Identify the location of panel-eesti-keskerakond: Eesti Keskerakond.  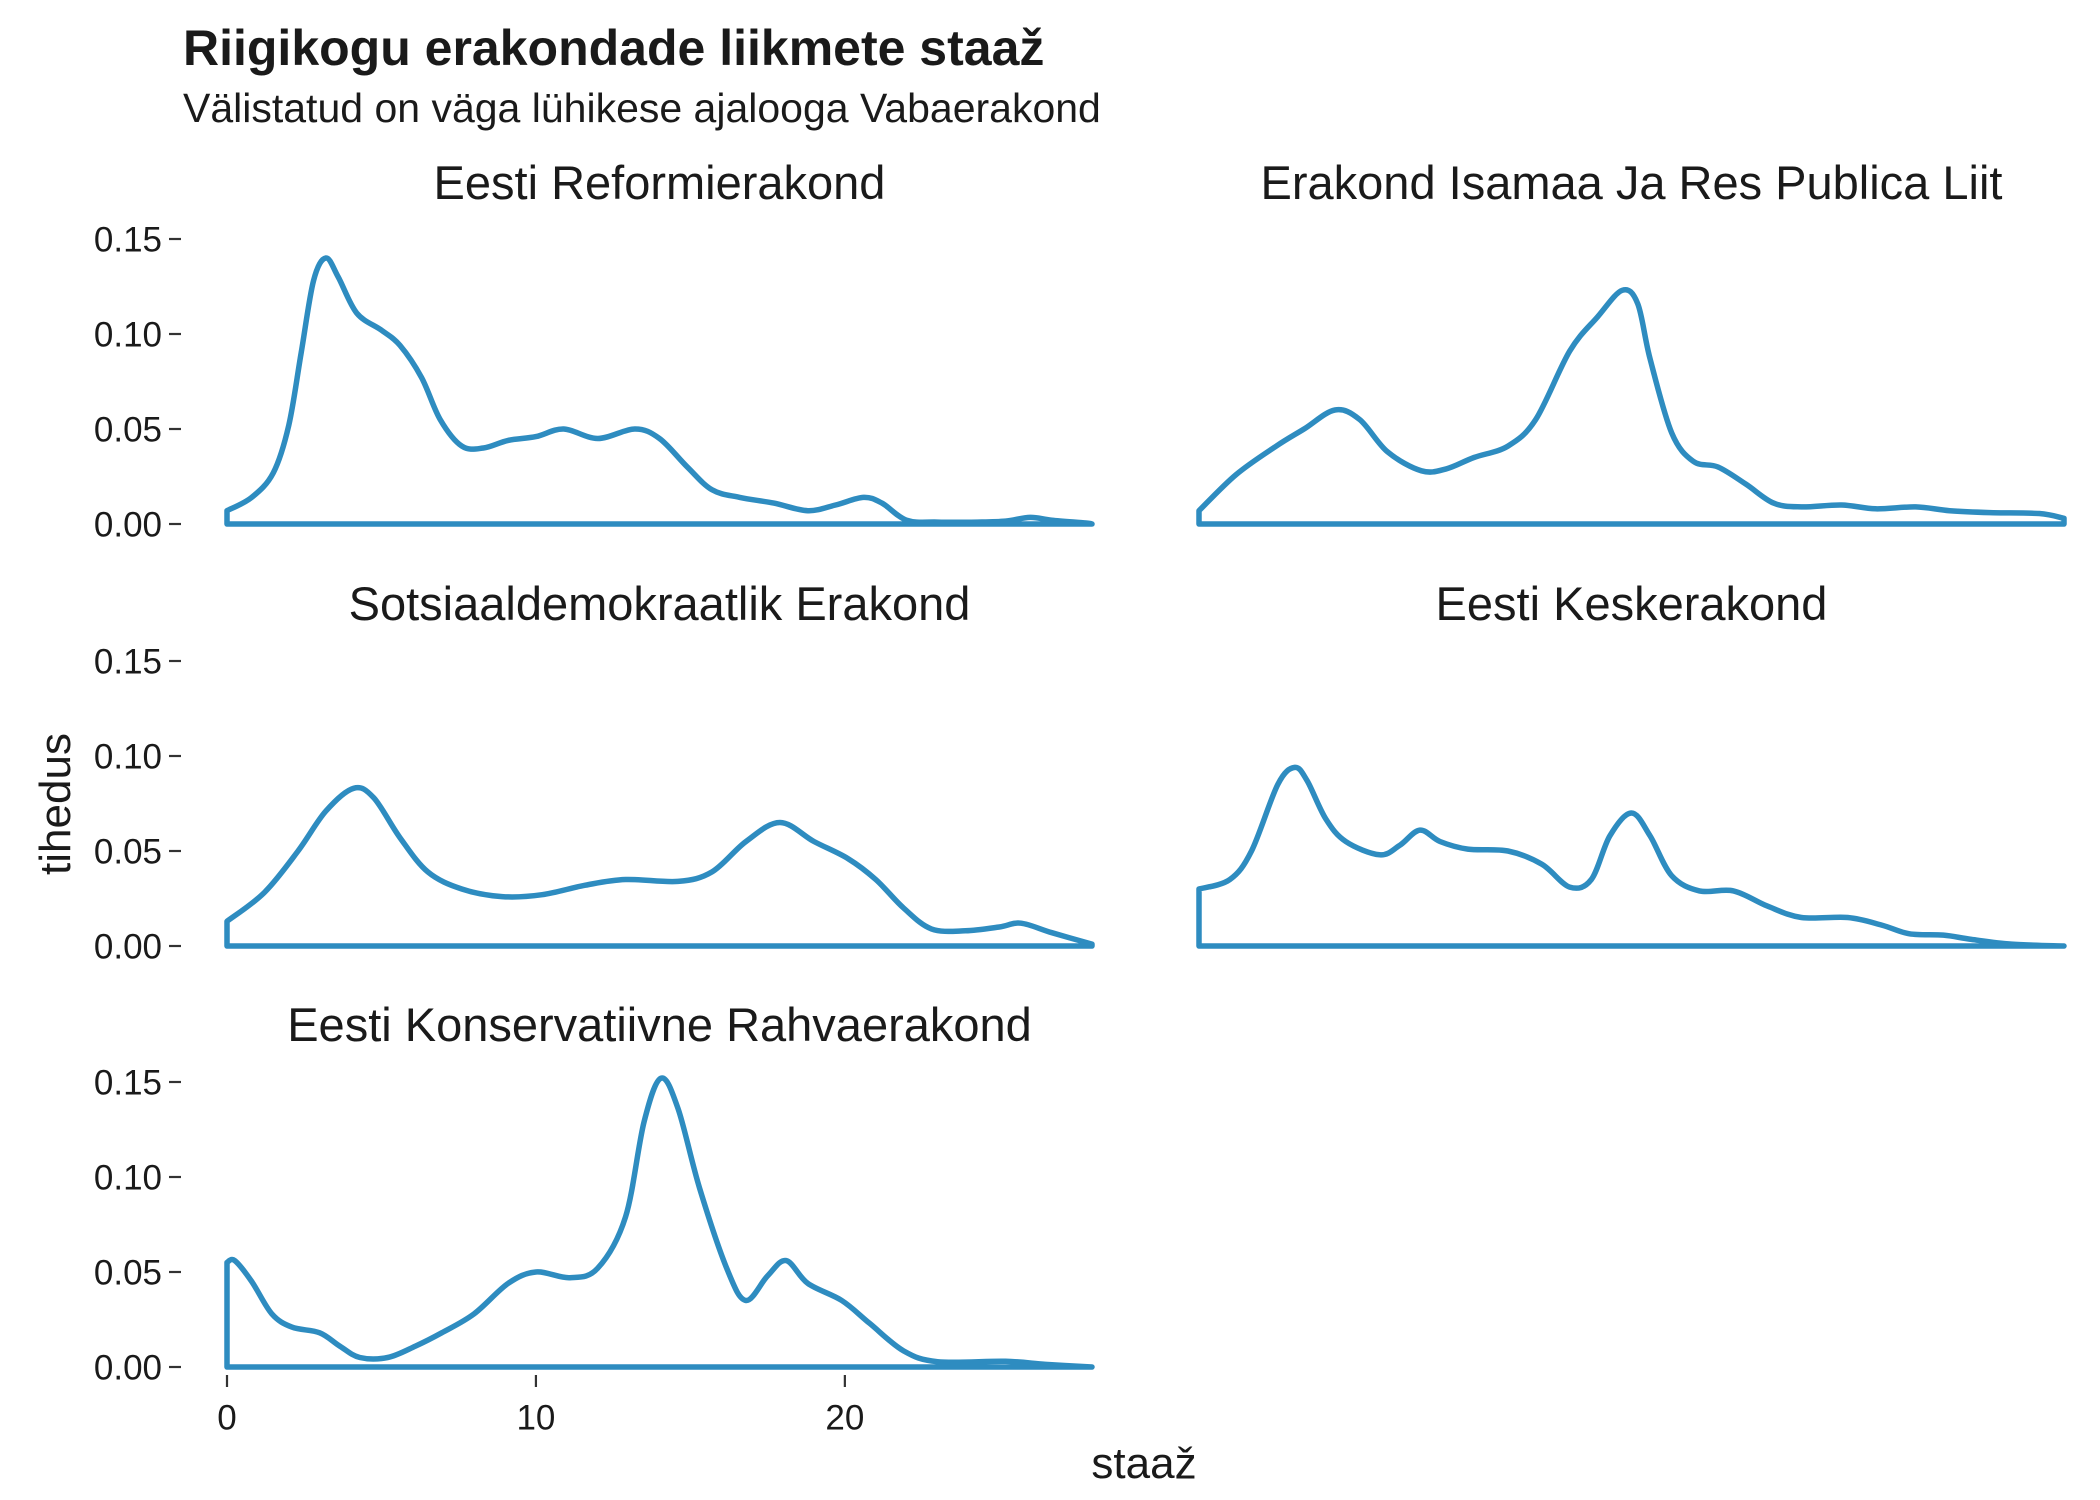
(1631, 763).